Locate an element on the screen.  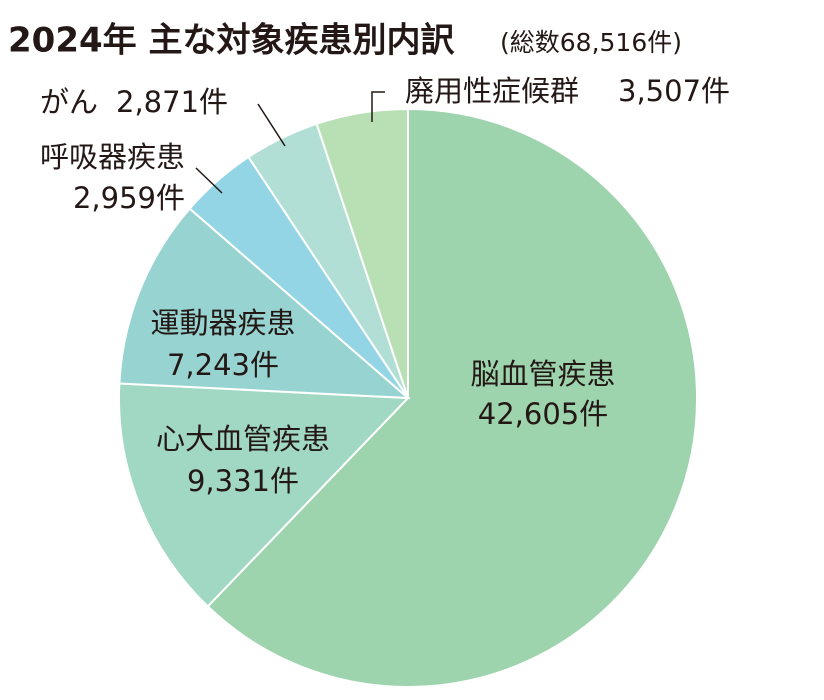
slice-label: 脳血管疾患 is located at coordinates (542, 374).